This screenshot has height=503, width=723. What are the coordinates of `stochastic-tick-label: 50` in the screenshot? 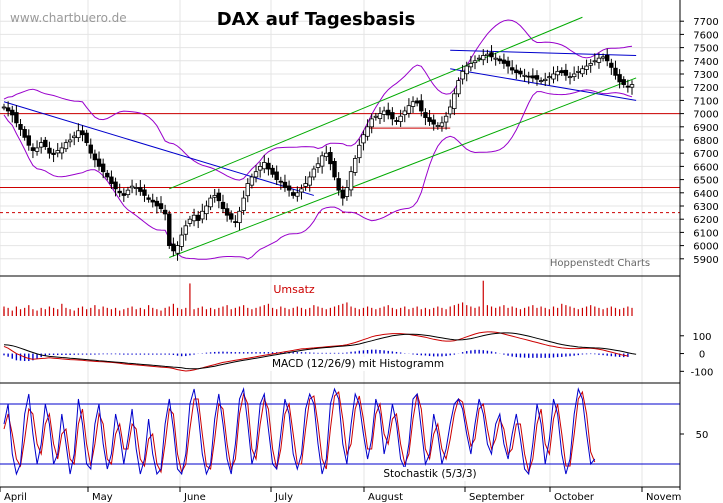 It's located at (702, 435).